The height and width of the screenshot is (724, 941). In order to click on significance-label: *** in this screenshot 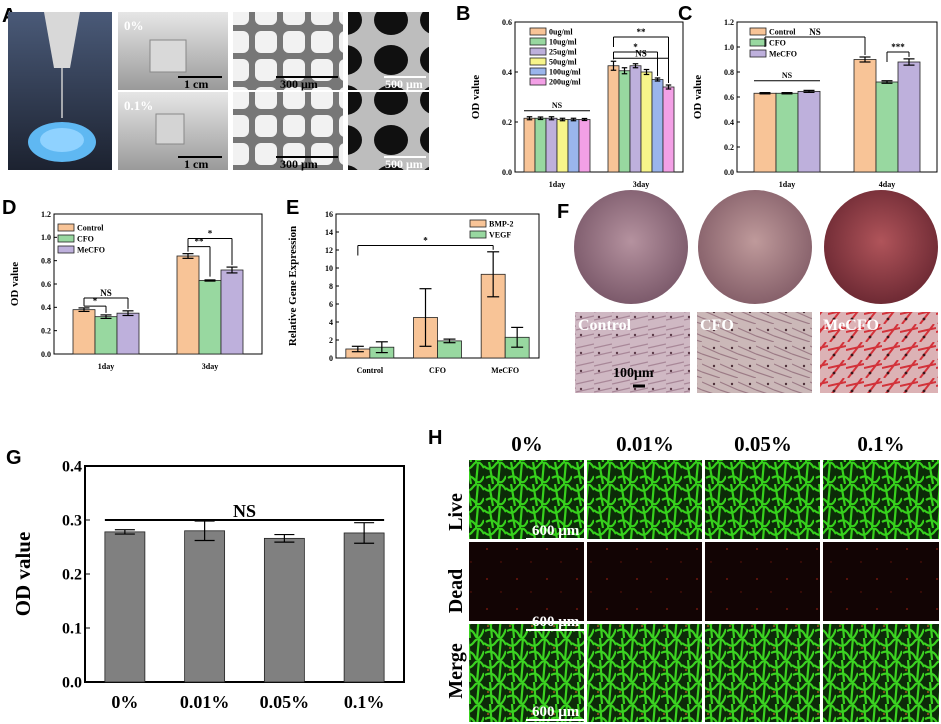, I will do `click(898, 47)`.